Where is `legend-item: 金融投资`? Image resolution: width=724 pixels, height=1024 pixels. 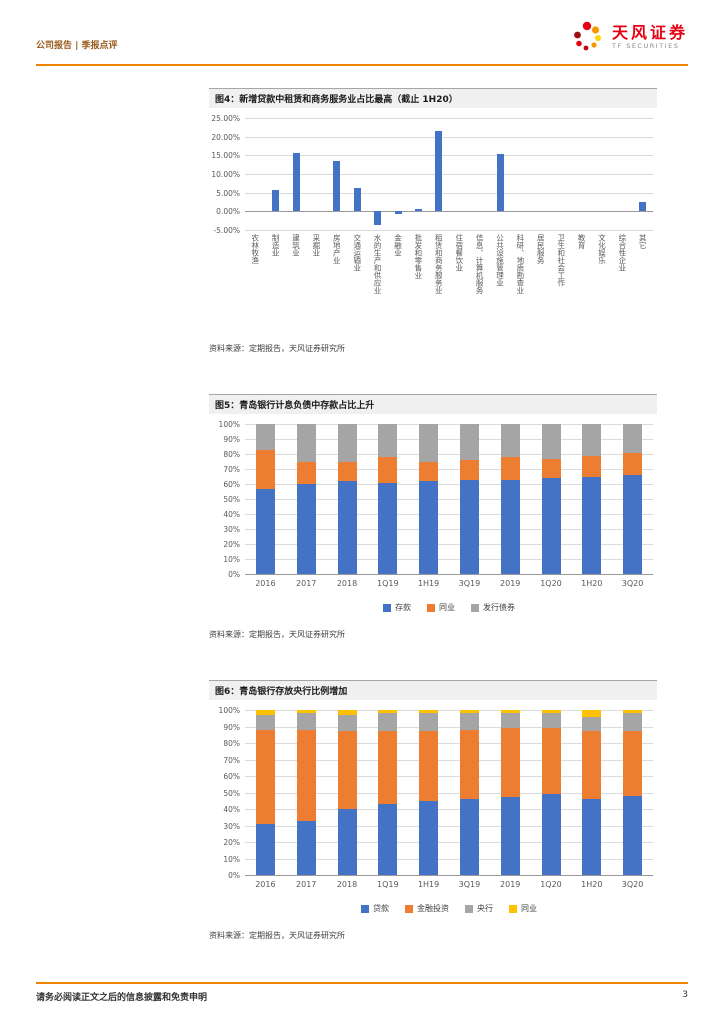
legend-item: 金融投资 is located at coordinates (427, 908).